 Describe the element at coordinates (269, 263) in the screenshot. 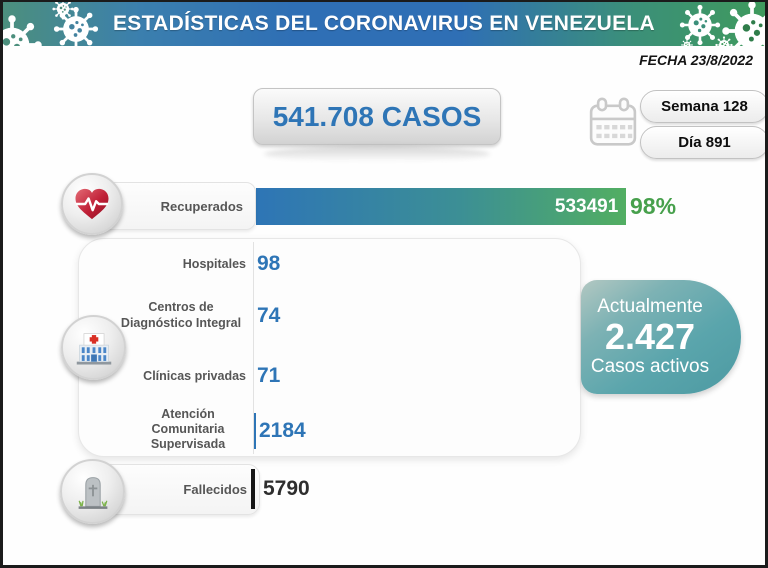

I see `hospitales-value: 98` at that location.